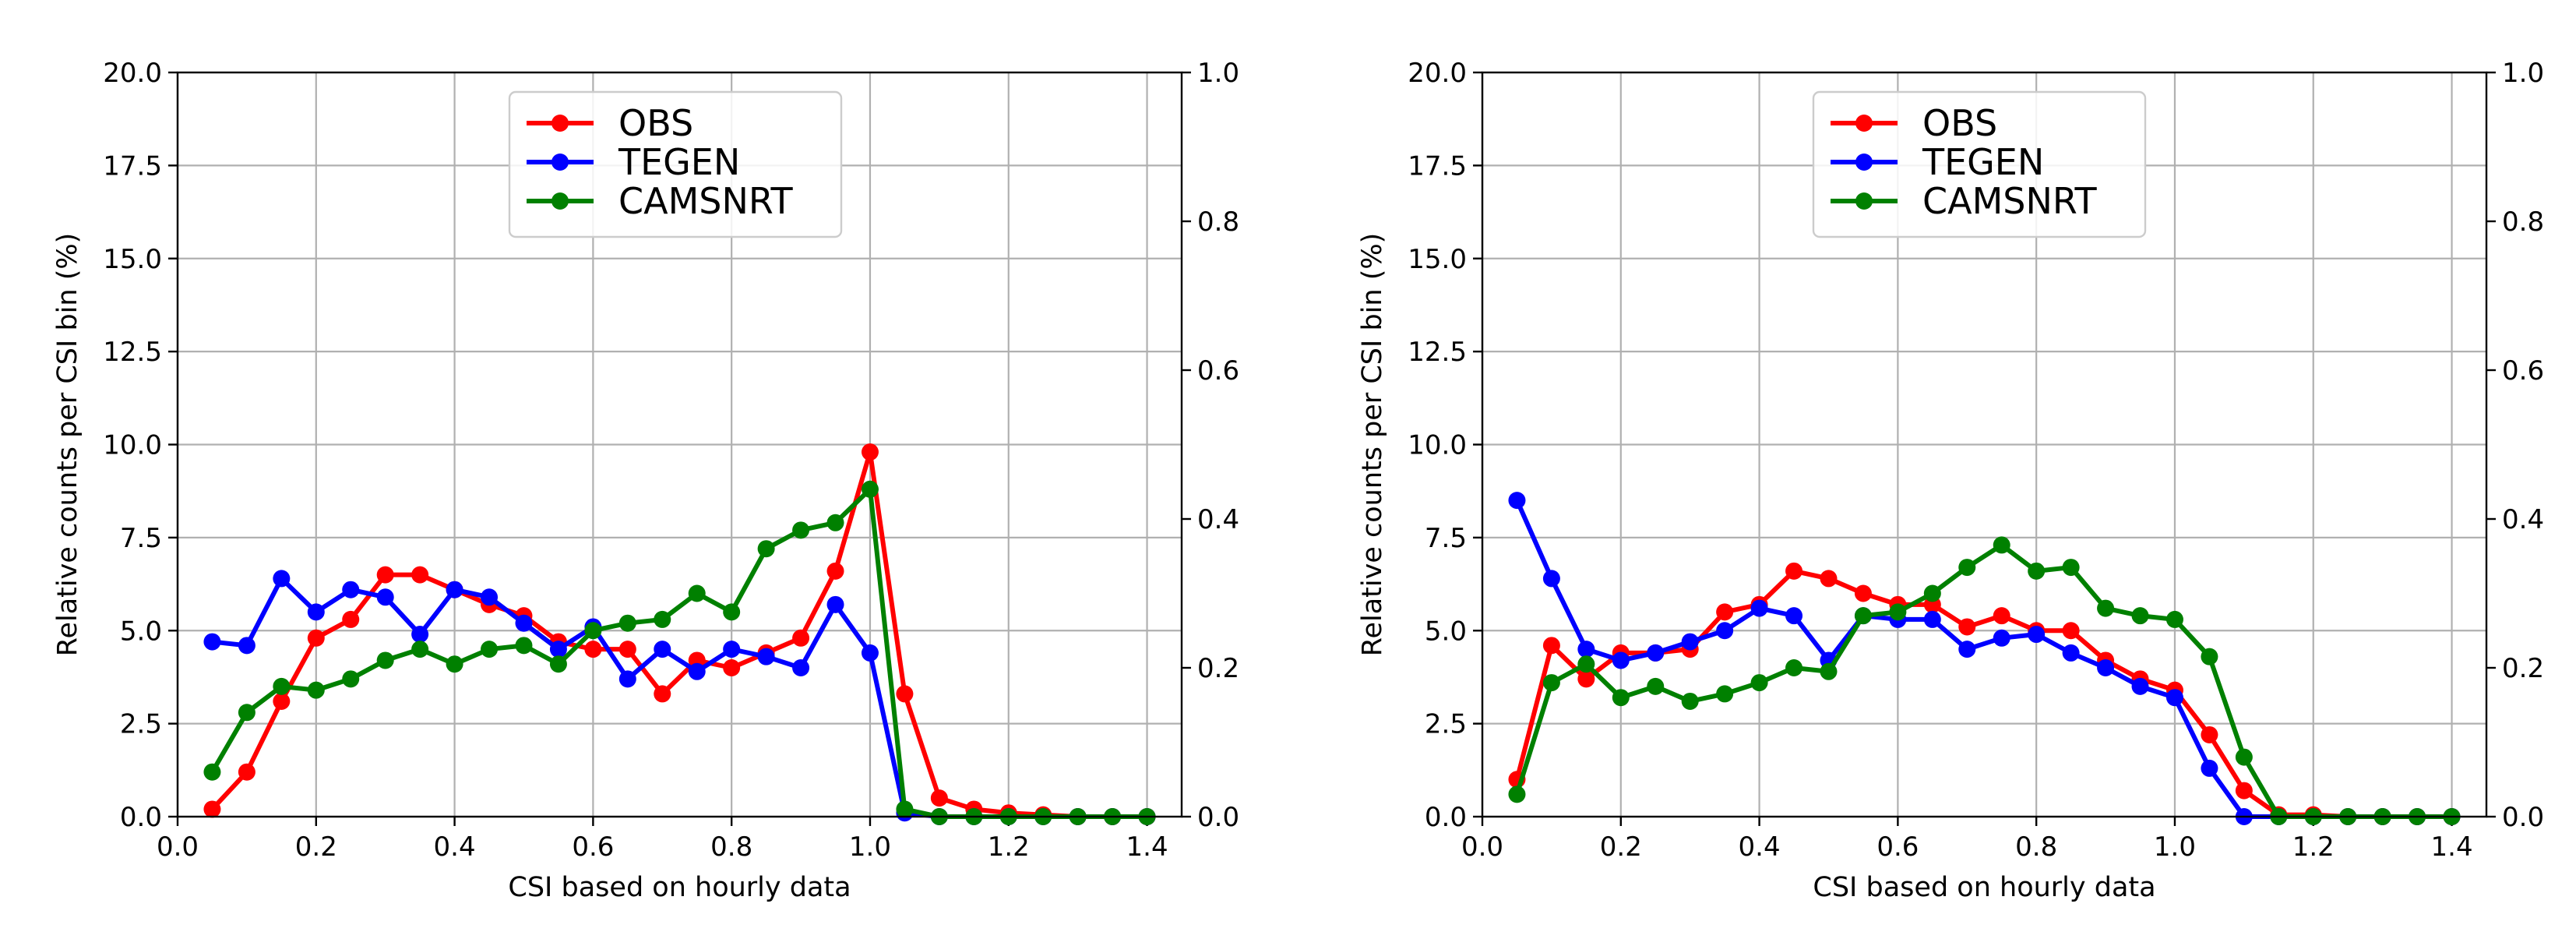  I want to click on y-tick-label: 7.5, so click(1446, 538).